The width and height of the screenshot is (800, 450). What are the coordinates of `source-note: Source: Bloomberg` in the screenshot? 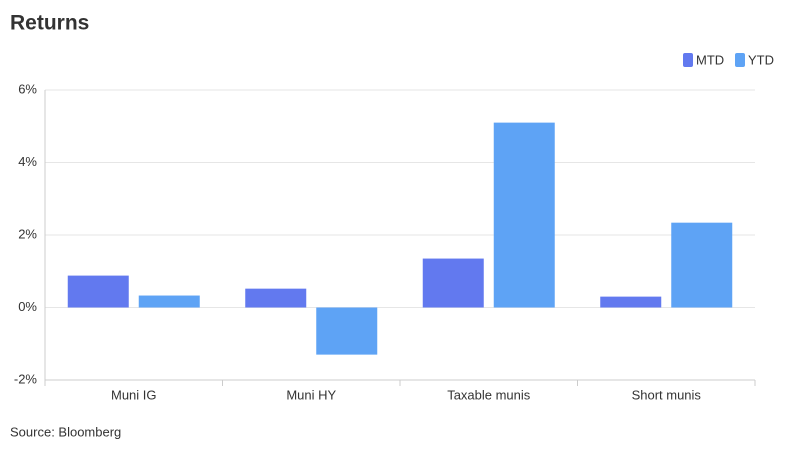 It's located at (65, 431).